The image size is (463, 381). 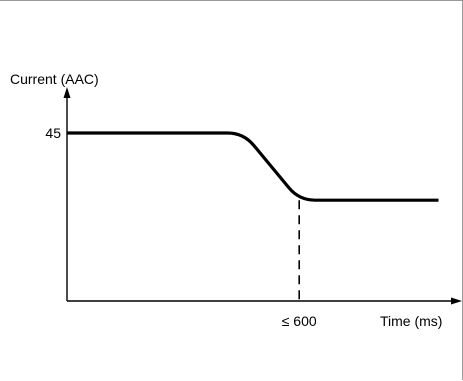 What do you see at coordinates (53, 133) in the screenshot?
I see `y-tick-label: 45` at bounding box center [53, 133].